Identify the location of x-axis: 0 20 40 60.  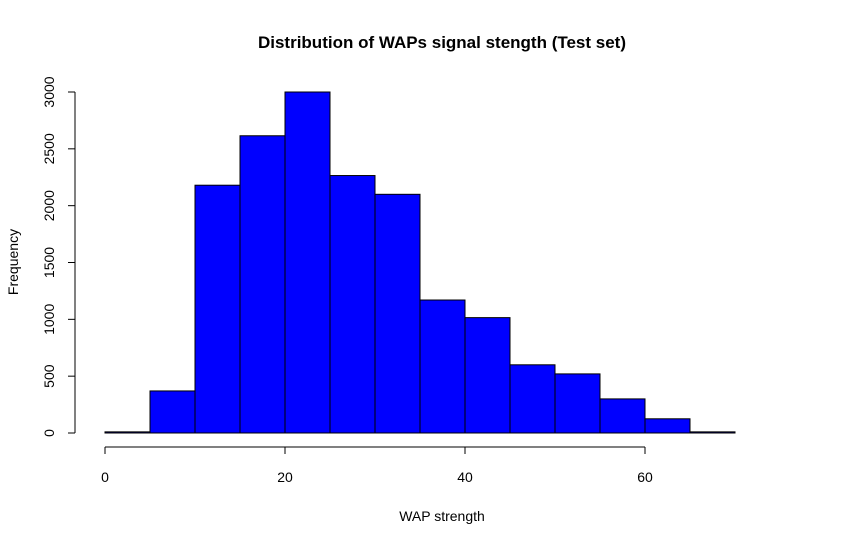
(377, 465).